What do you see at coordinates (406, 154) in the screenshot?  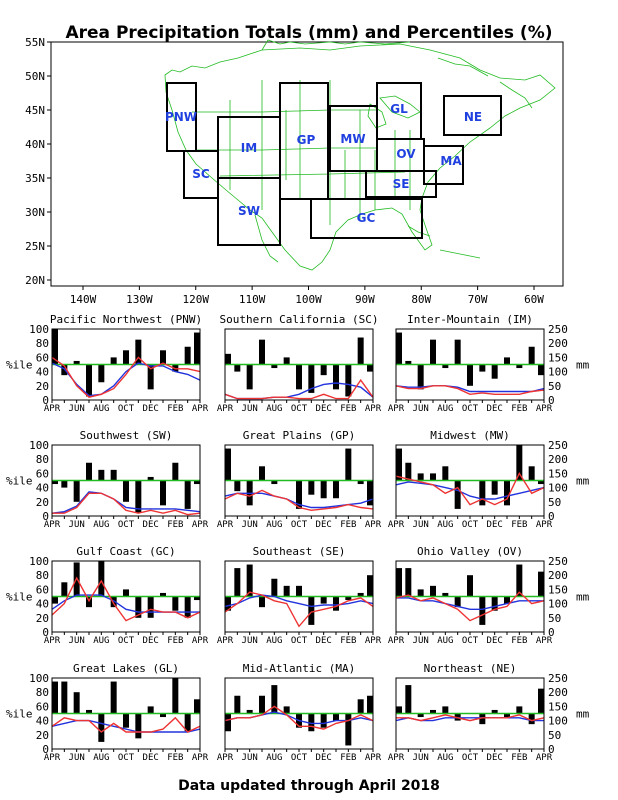 I see `region-label-ov: OV` at bounding box center [406, 154].